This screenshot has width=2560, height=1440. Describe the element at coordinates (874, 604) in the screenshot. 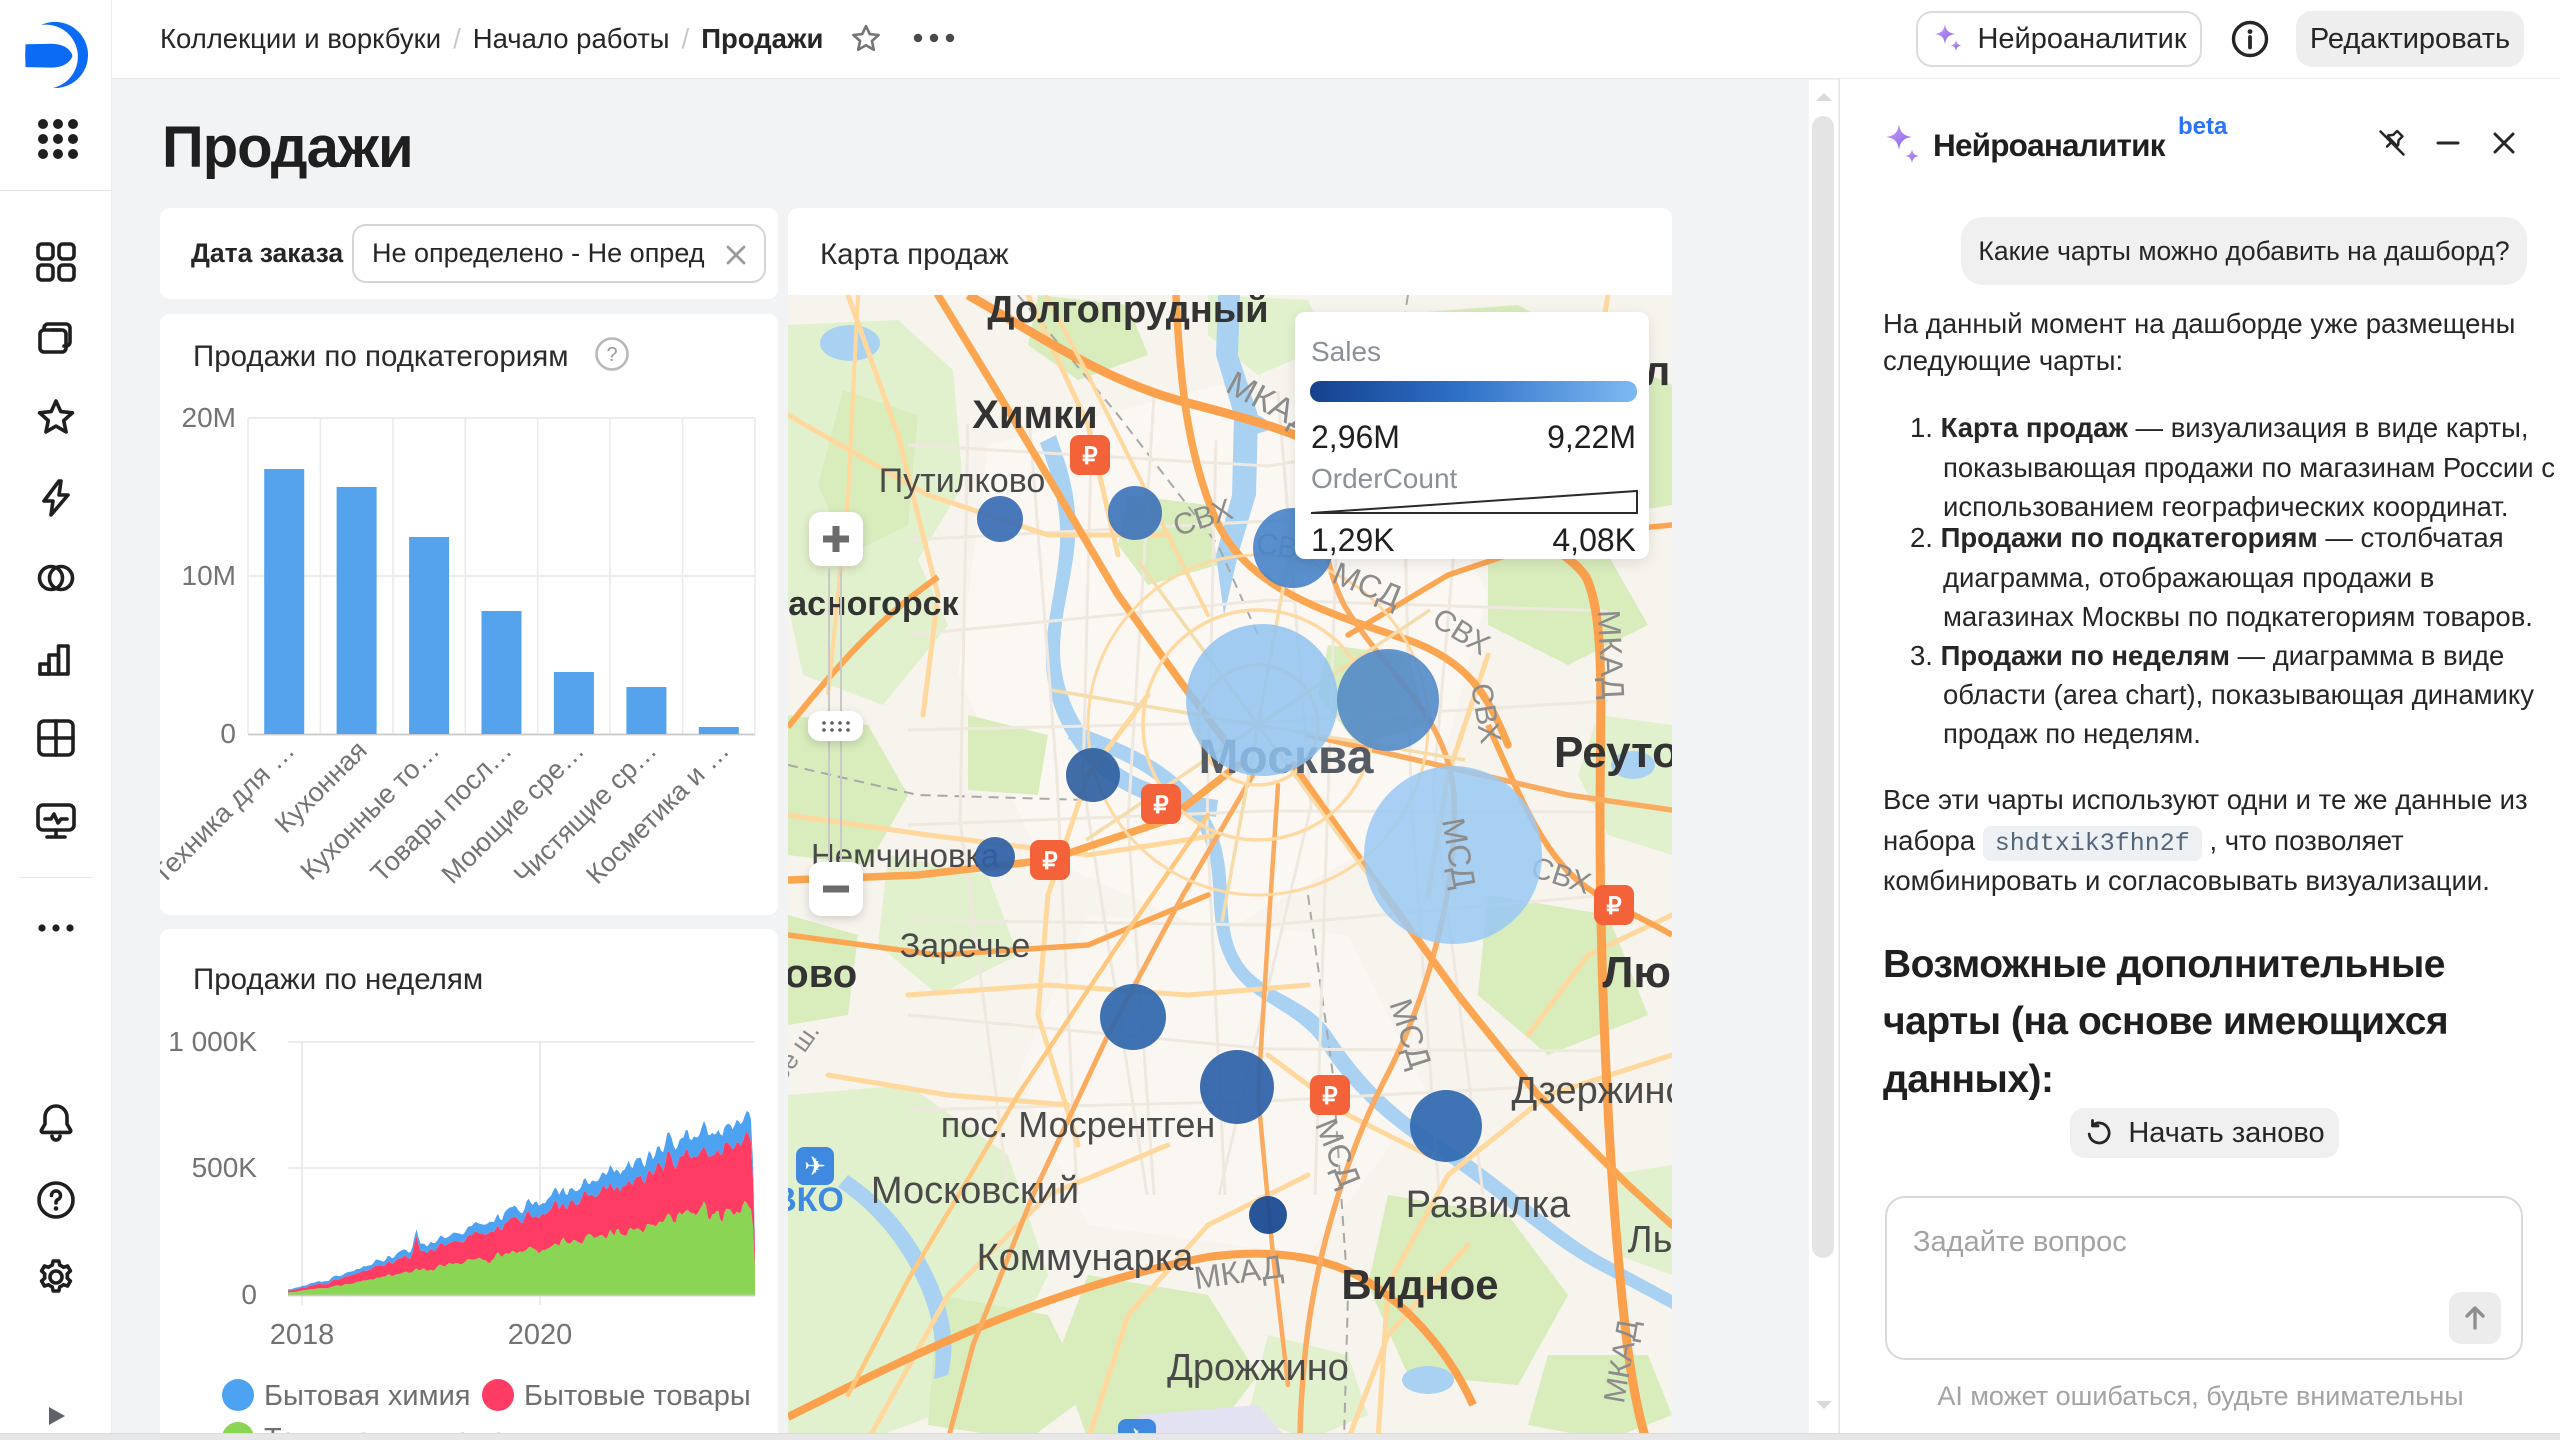

I see `svg-text: расногорск` at that location.